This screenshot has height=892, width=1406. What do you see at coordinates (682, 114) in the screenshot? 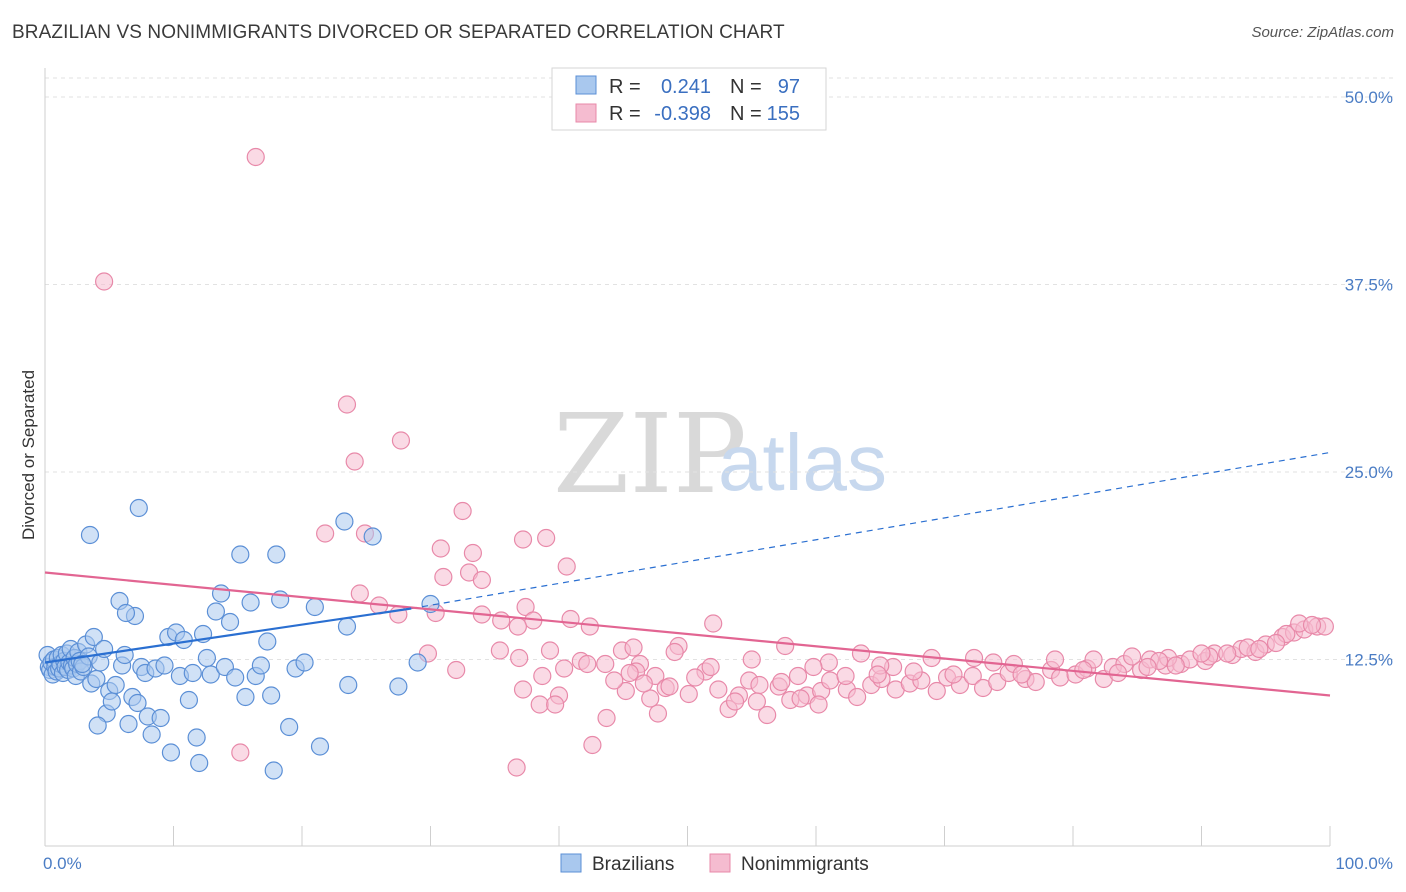
I see `legend-r-value-2: -0.398` at bounding box center [682, 114].